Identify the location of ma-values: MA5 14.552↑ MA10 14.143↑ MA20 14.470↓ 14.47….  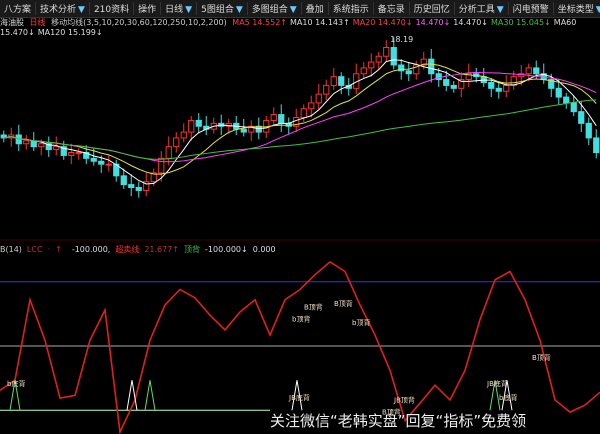
(288, 27).